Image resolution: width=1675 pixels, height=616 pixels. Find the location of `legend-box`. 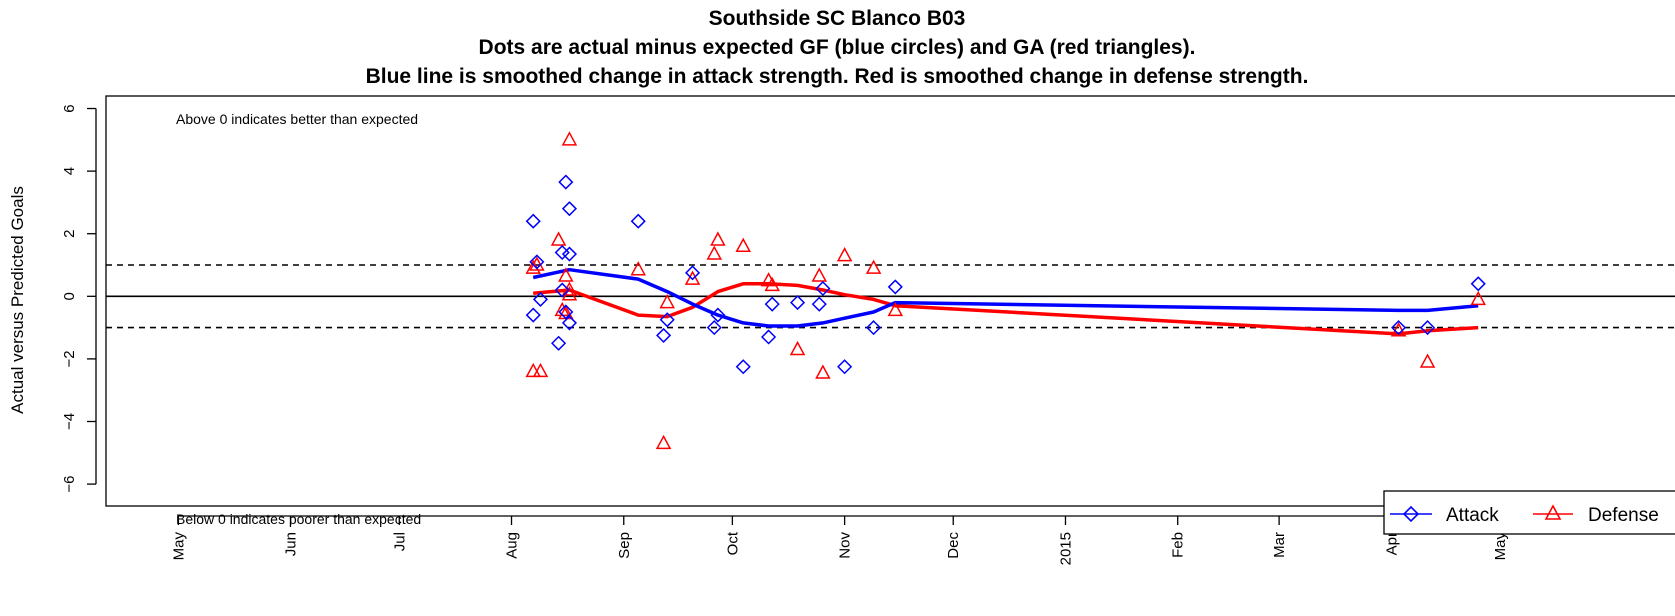

legend-box is located at coordinates (1529, 512).